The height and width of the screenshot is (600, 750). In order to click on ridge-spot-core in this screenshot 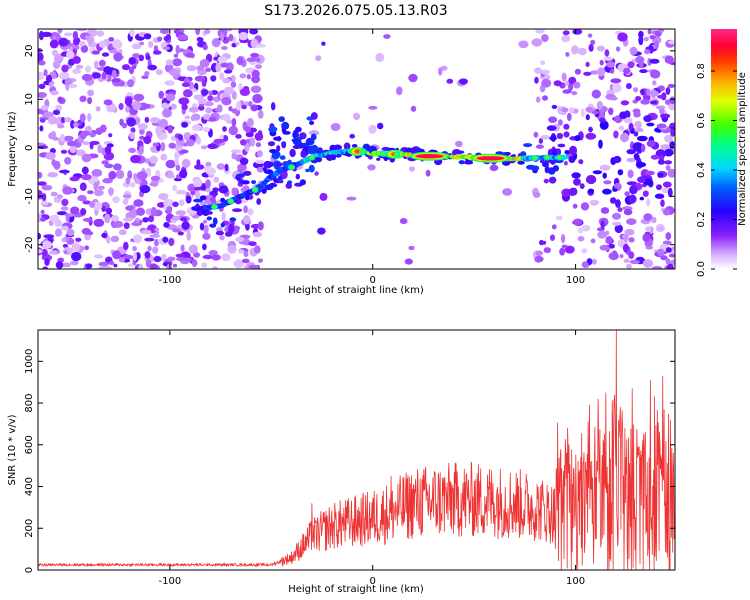, I will do `click(547, 157)`.